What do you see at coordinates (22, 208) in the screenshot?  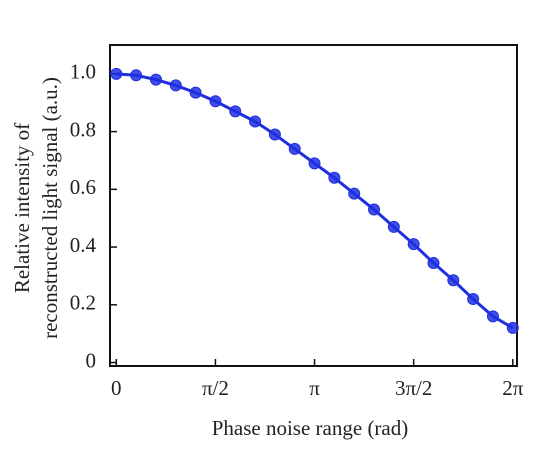 I see `y-axis-label-line: Relative intensity of` at bounding box center [22, 208].